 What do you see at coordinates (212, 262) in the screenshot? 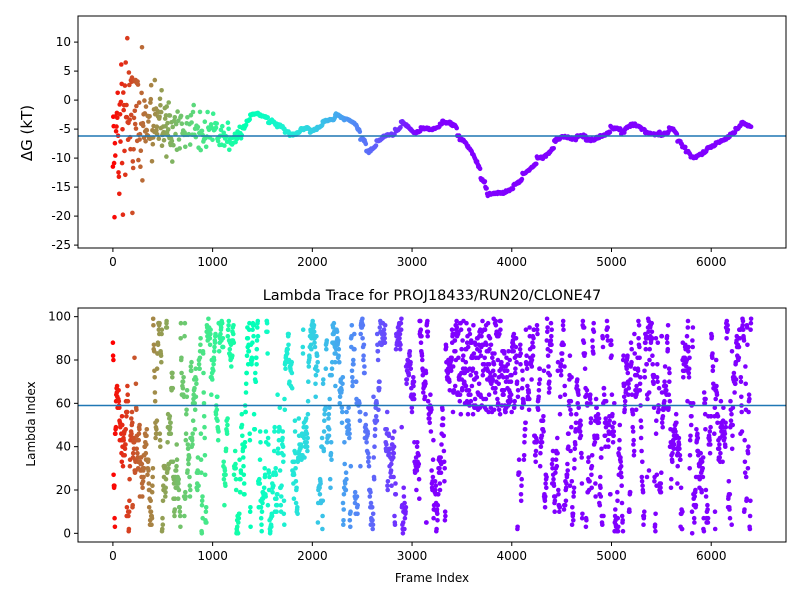
I see `x-tick-label: 1000` at bounding box center [212, 262].